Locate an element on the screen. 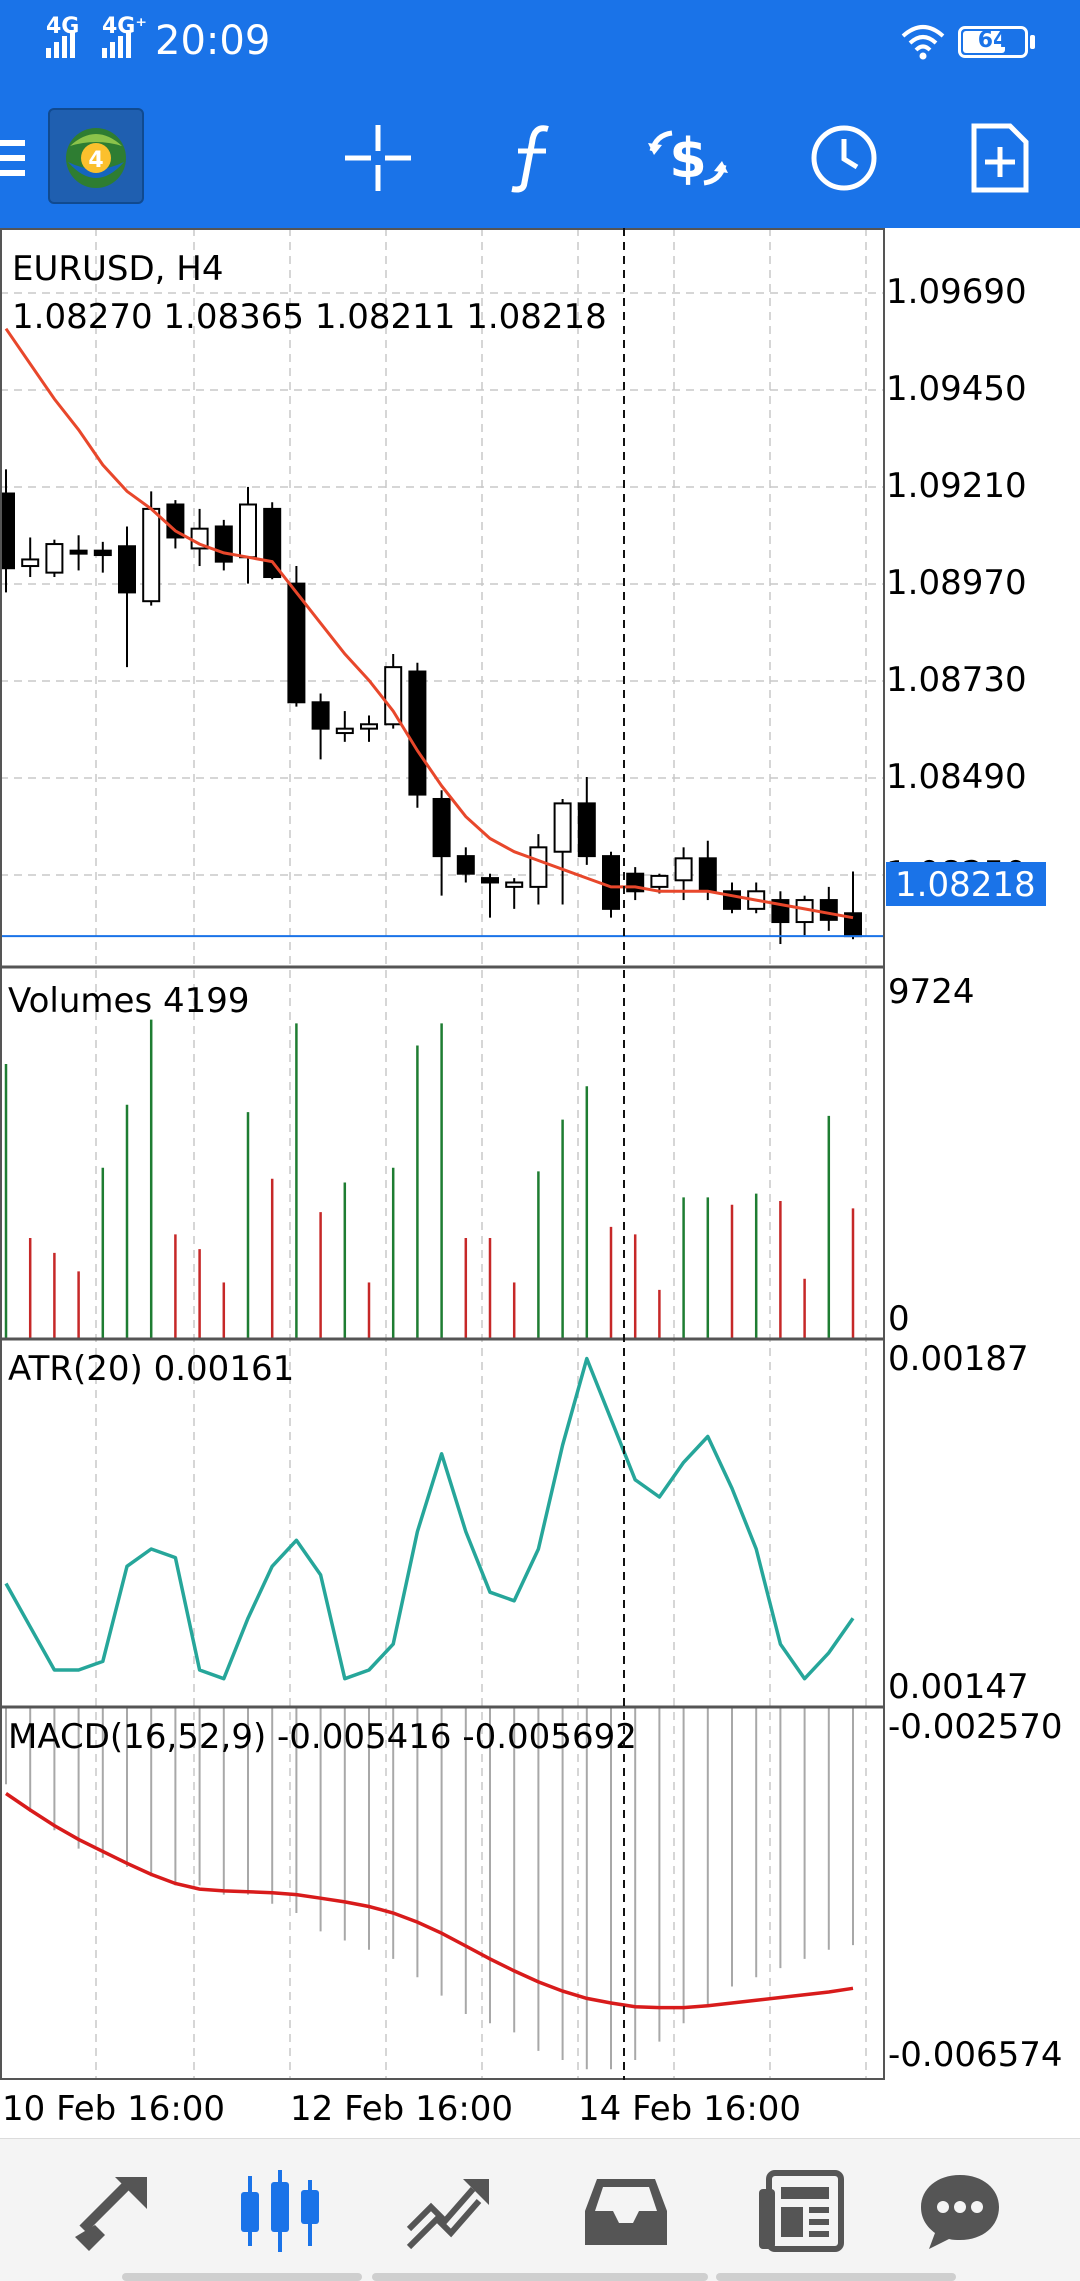 Image resolution: width=1080 pixels, height=2281 pixels. crosshair-button is located at coordinates (378, 158).